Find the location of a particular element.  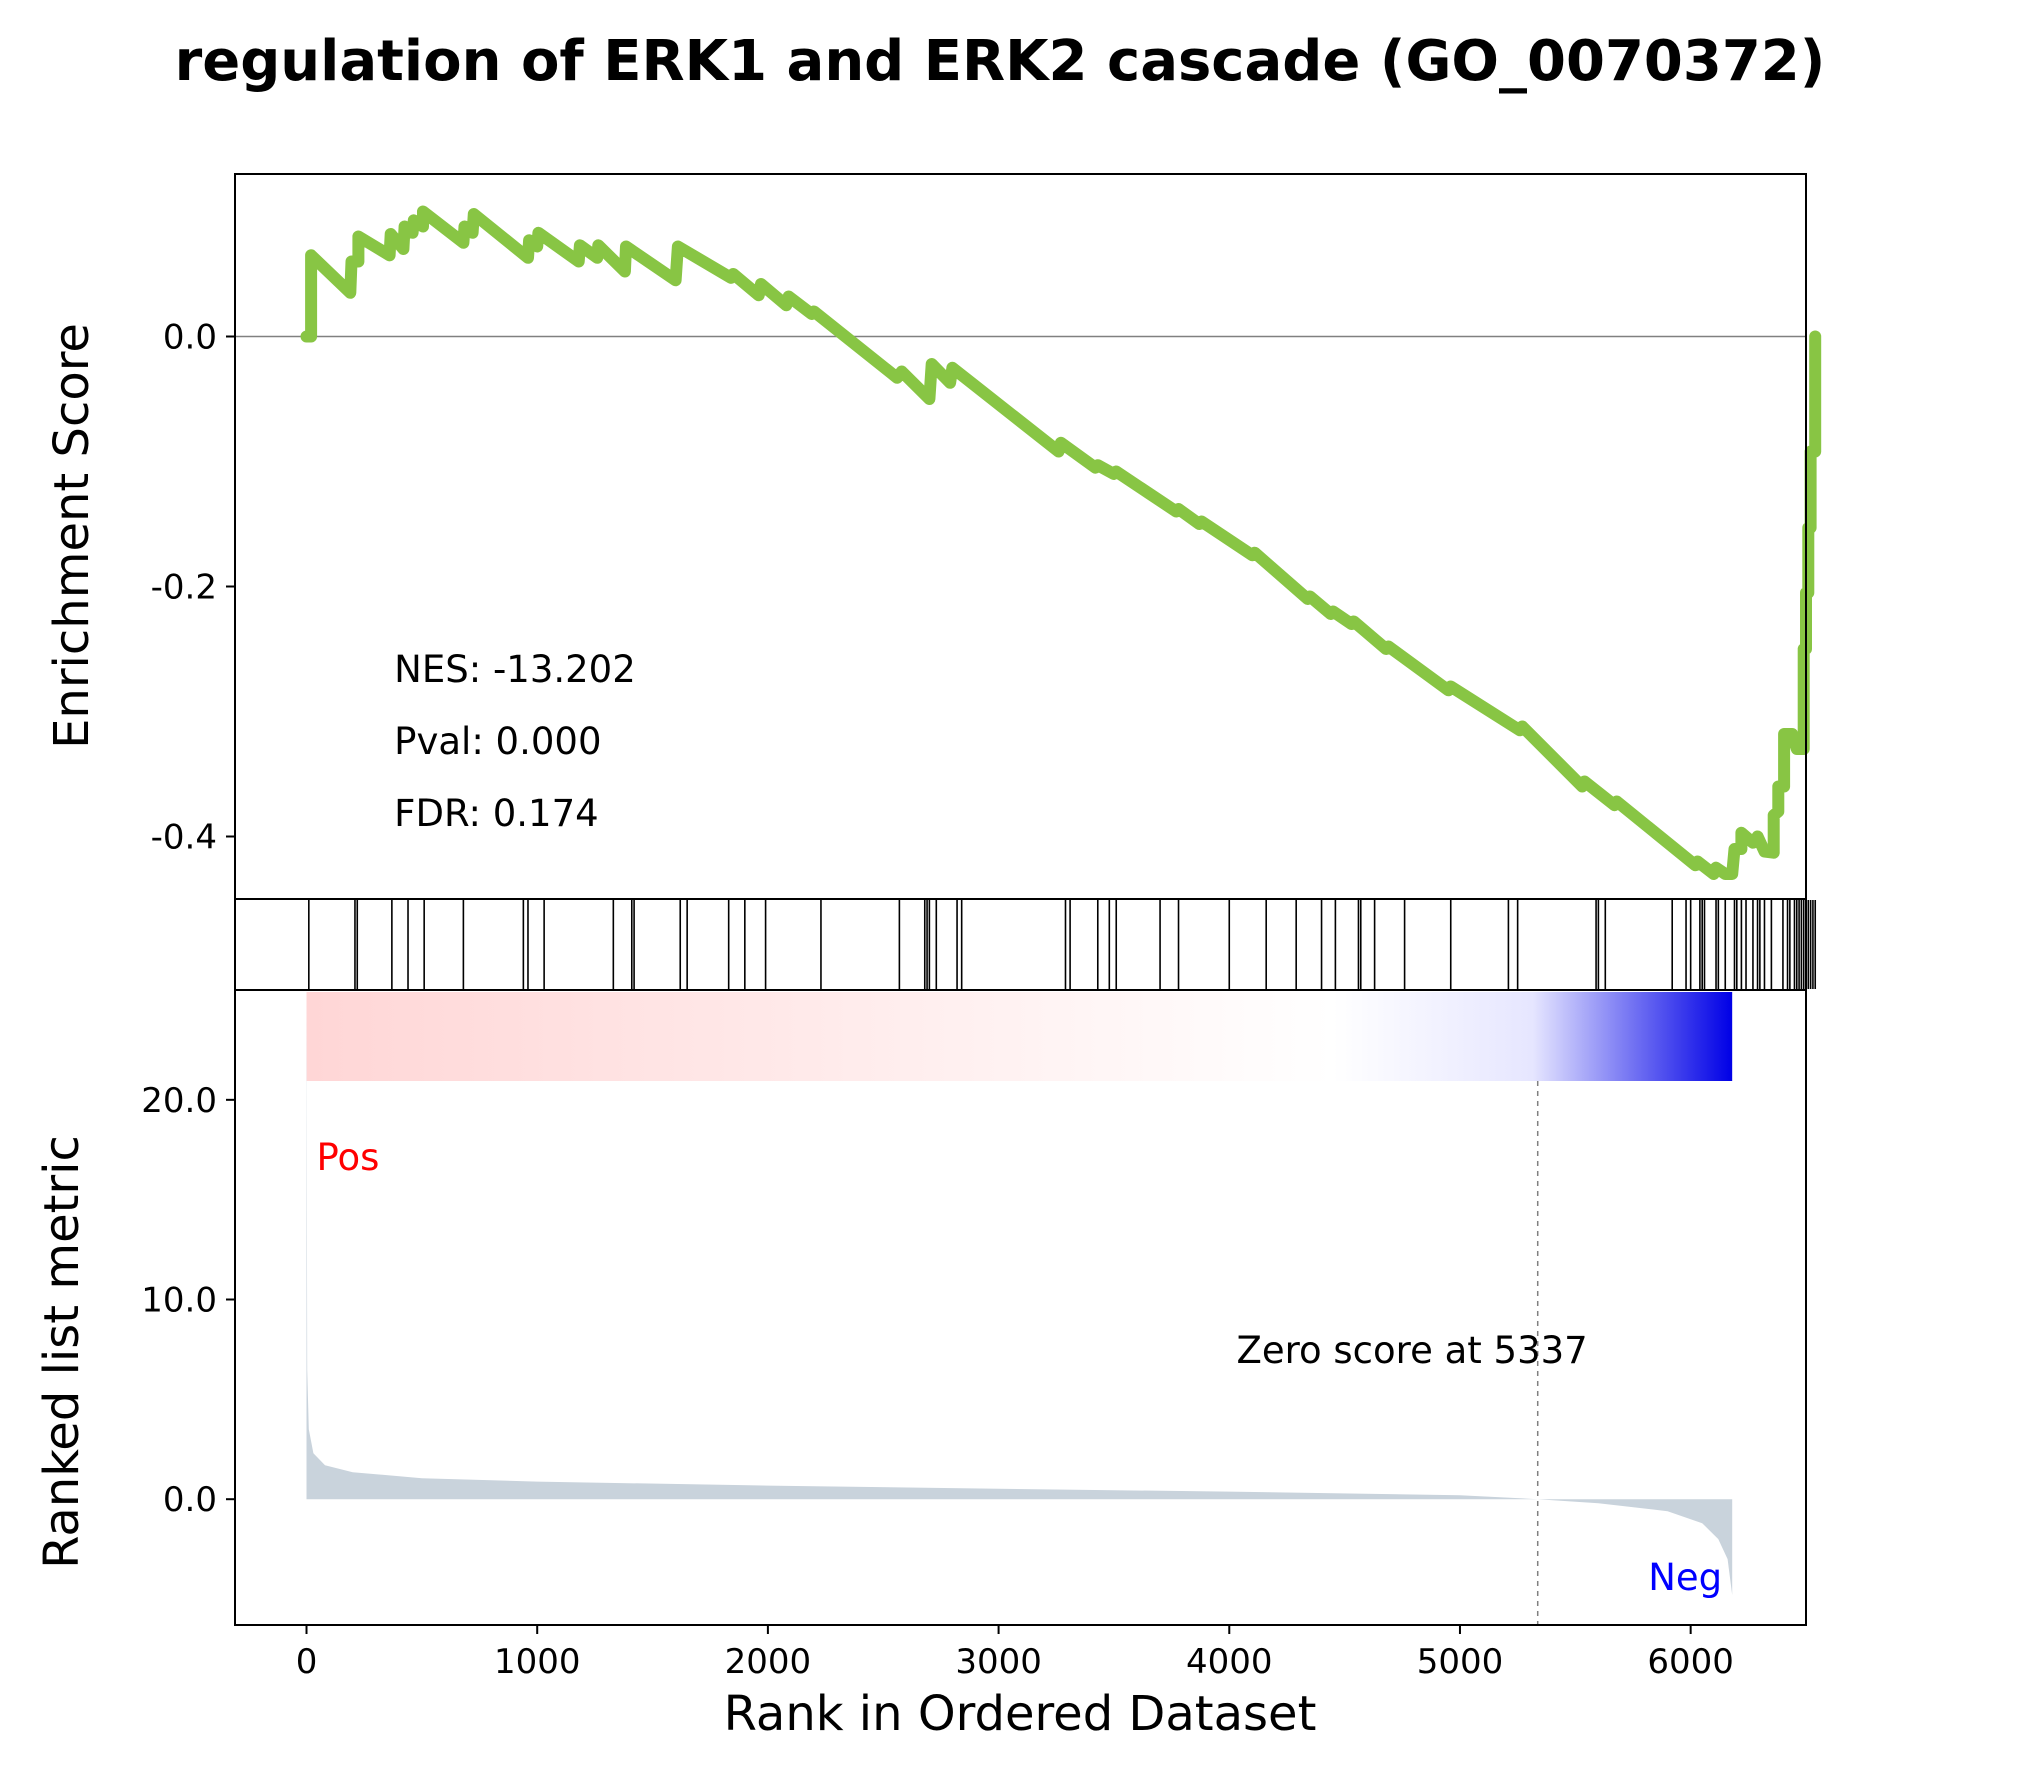

pos-label: Pos is located at coordinates (348, 1157).